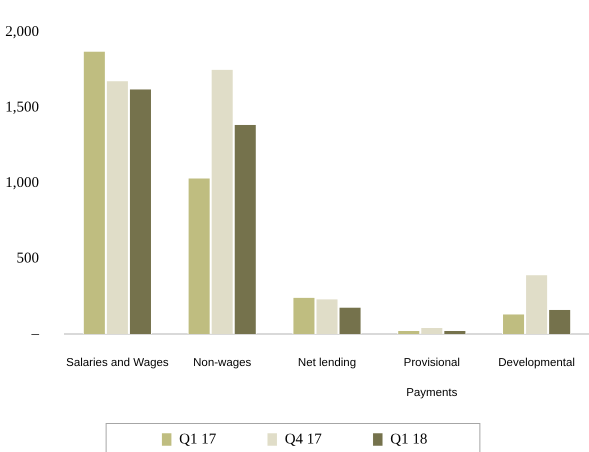 Image resolution: width=589 pixels, height=452 pixels. What do you see at coordinates (536, 363) in the screenshot?
I see `x-tick-label: Developmental` at bounding box center [536, 363].